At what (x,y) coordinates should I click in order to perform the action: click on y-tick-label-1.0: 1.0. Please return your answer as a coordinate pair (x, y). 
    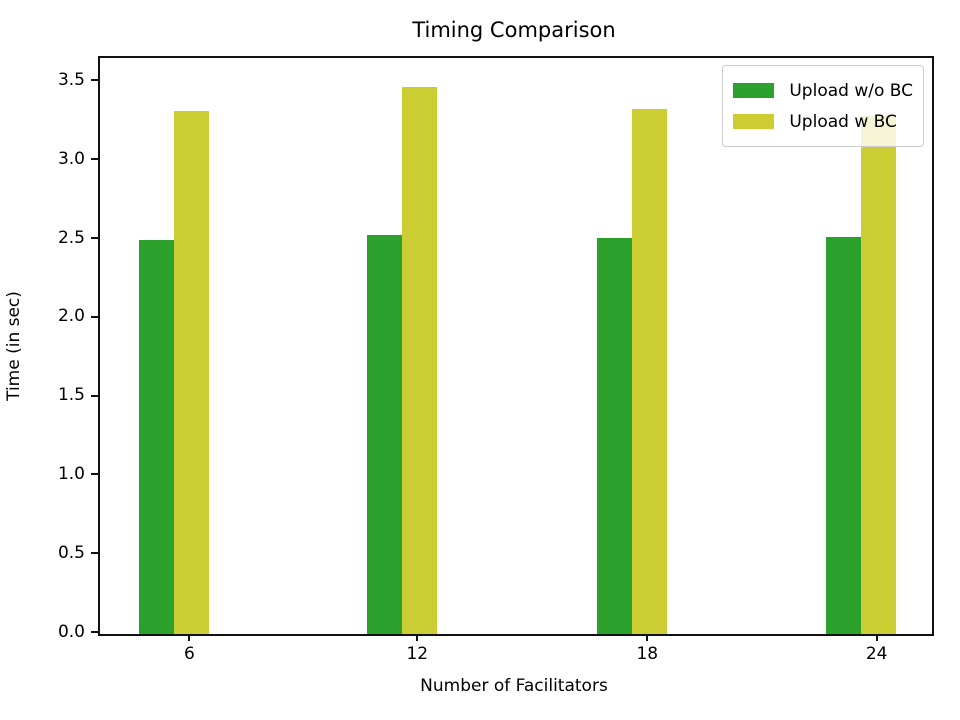
    Looking at the image, I should click on (71, 473).